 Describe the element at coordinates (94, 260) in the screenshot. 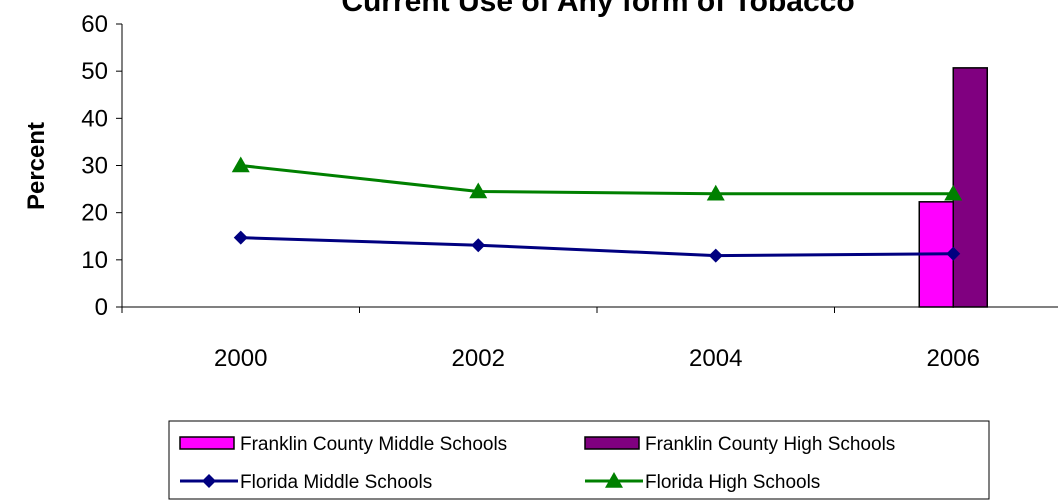

I see `y-tick-label: 10` at that location.